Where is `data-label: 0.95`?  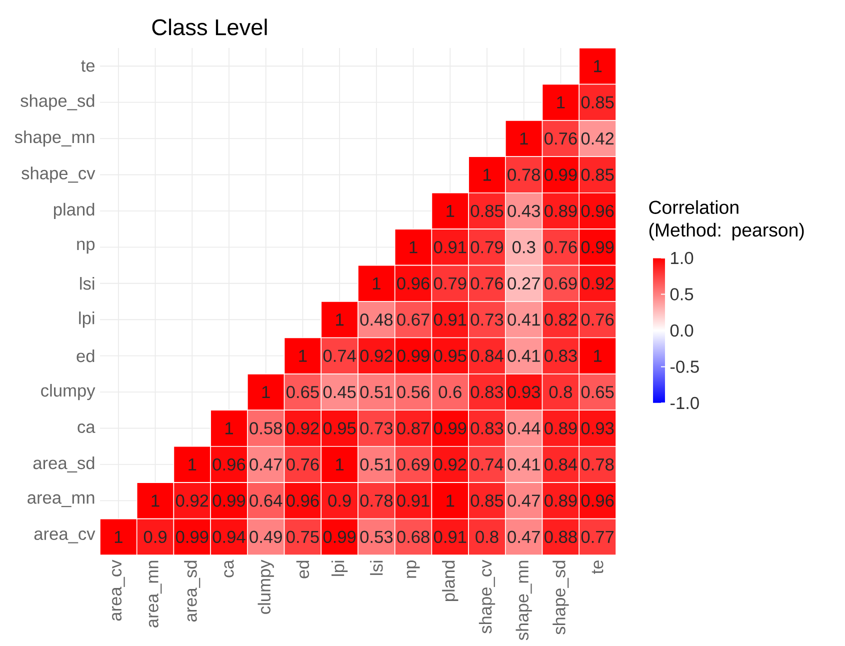
data-label: 0.95 is located at coordinates (339, 428).